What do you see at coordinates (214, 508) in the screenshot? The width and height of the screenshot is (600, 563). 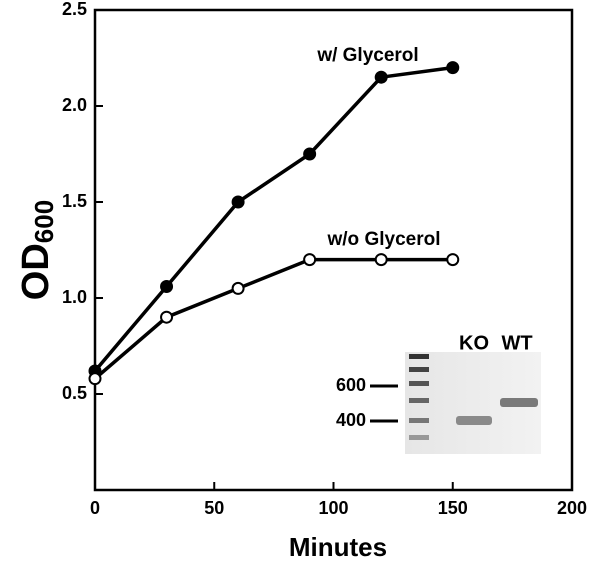 I see `x-tick-label: 50` at bounding box center [214, 508].